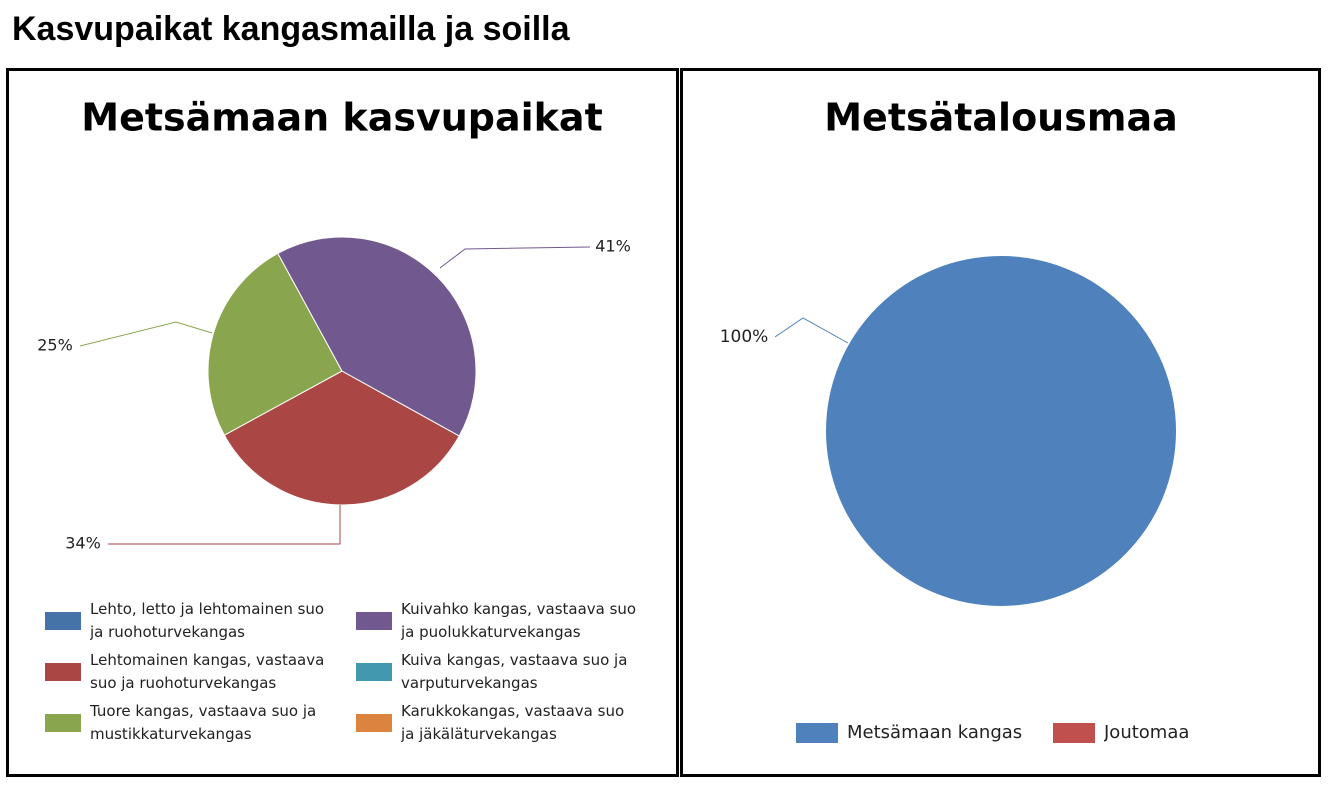 The image size is (1328, 786). I want to click on page-title: Kasvupaikat kangasmailla ja soilla, so click(291, 29).